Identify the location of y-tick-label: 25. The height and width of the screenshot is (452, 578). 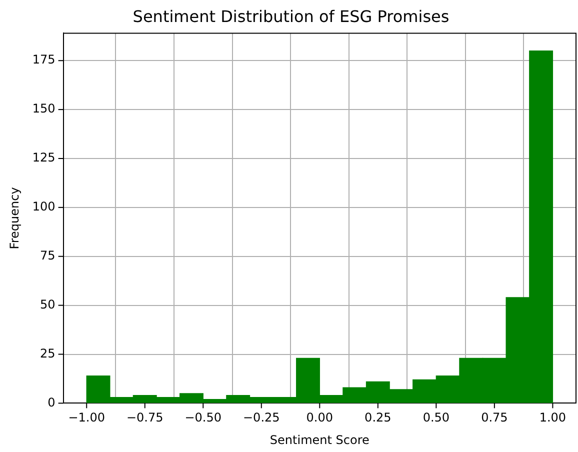
(48, 353).